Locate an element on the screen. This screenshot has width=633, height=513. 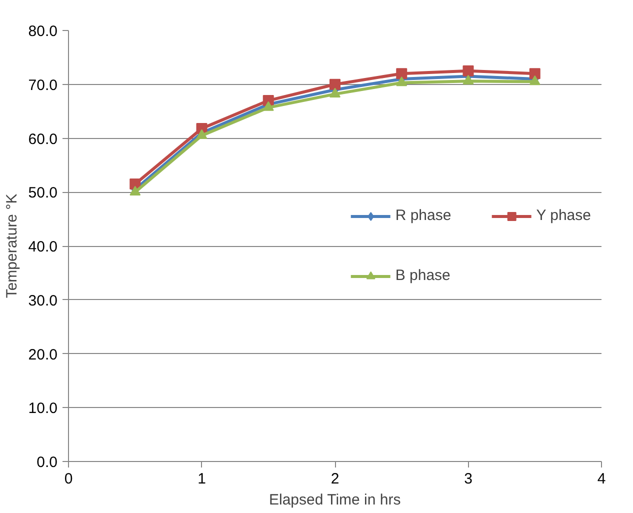
y-tick-label: 10.0 is located at coordinates (43, 409).